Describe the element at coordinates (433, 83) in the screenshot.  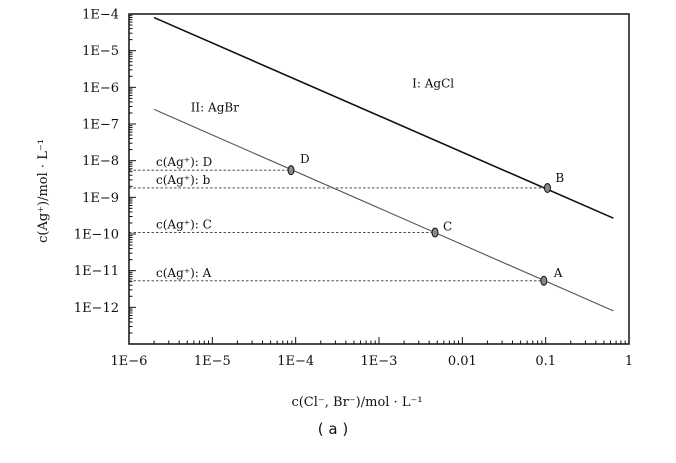
I see `series-name-1: I: AgCl` at that location.